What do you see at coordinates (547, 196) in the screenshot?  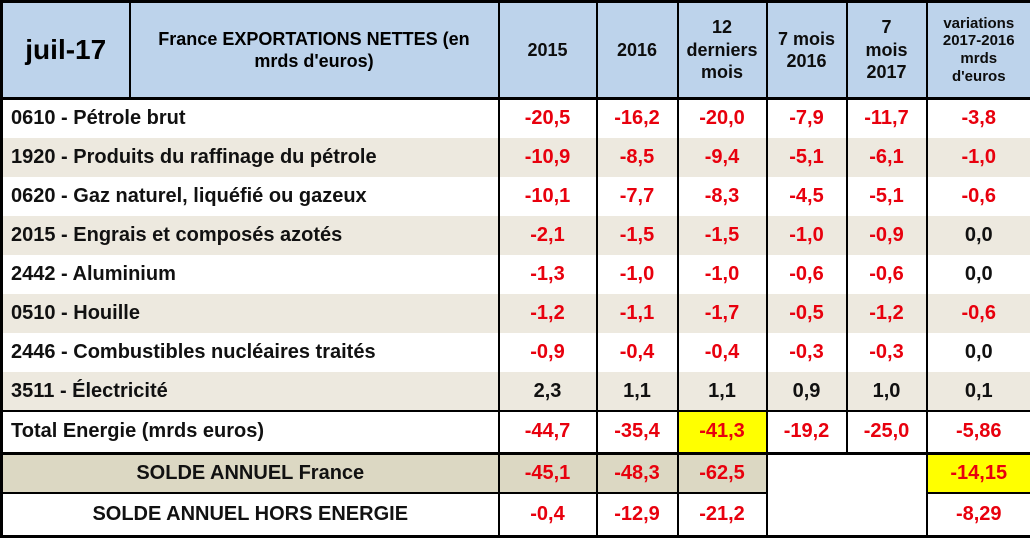 I see `table-cell: -10,1` at bounding box center [547, 196].